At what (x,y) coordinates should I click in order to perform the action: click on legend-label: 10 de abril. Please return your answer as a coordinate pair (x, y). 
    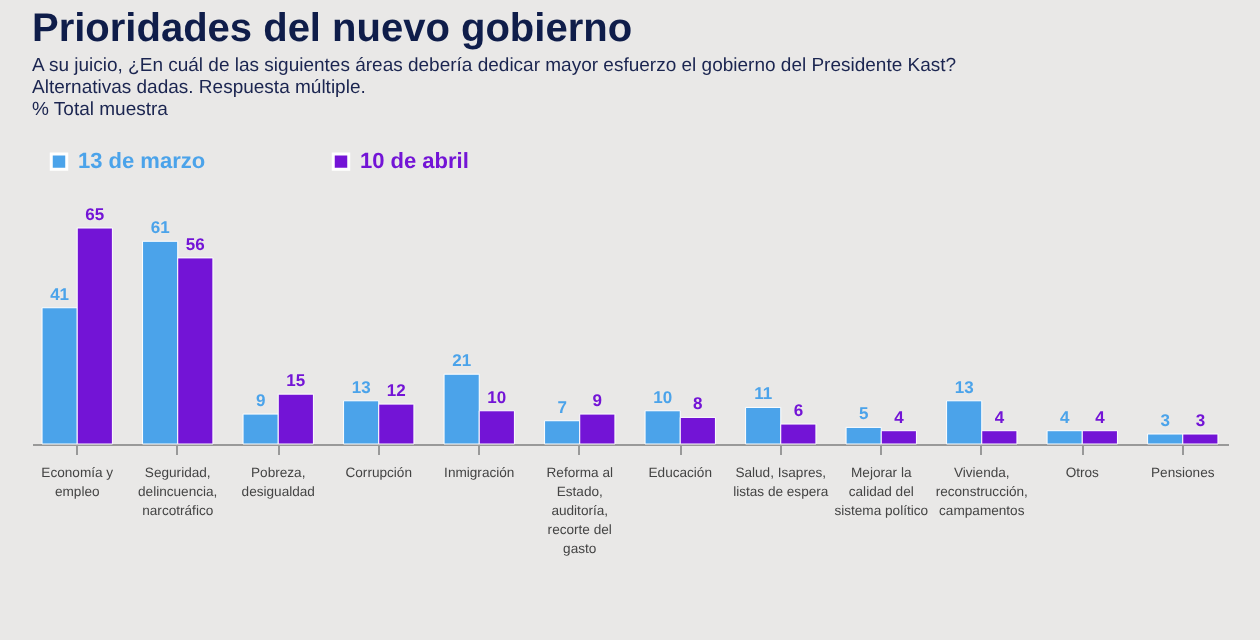
    Looking at the image, I should click on (414, 161).